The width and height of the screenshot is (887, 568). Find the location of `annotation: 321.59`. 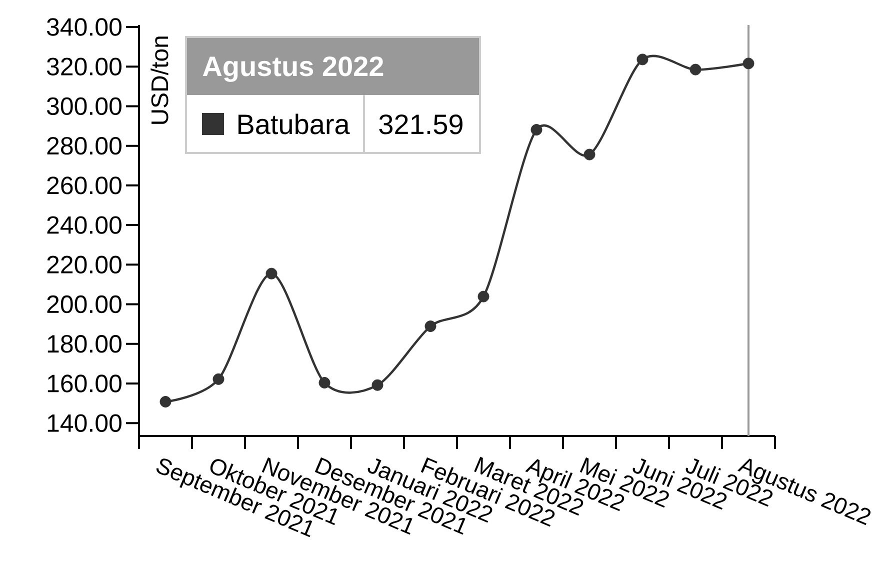

annotation: 321.59 is located at coordinates (420, 124).